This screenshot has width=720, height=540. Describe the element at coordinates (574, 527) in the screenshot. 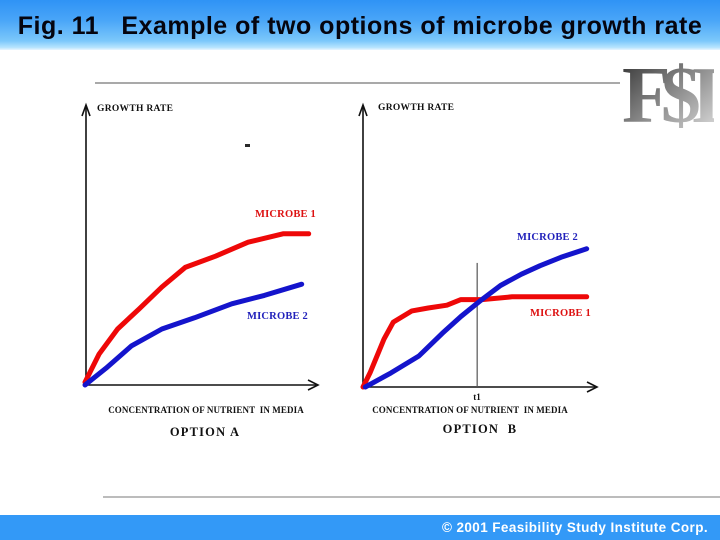

I see `copyright-text: © 2001 Feasibility Study Institute Corp.` at that location.